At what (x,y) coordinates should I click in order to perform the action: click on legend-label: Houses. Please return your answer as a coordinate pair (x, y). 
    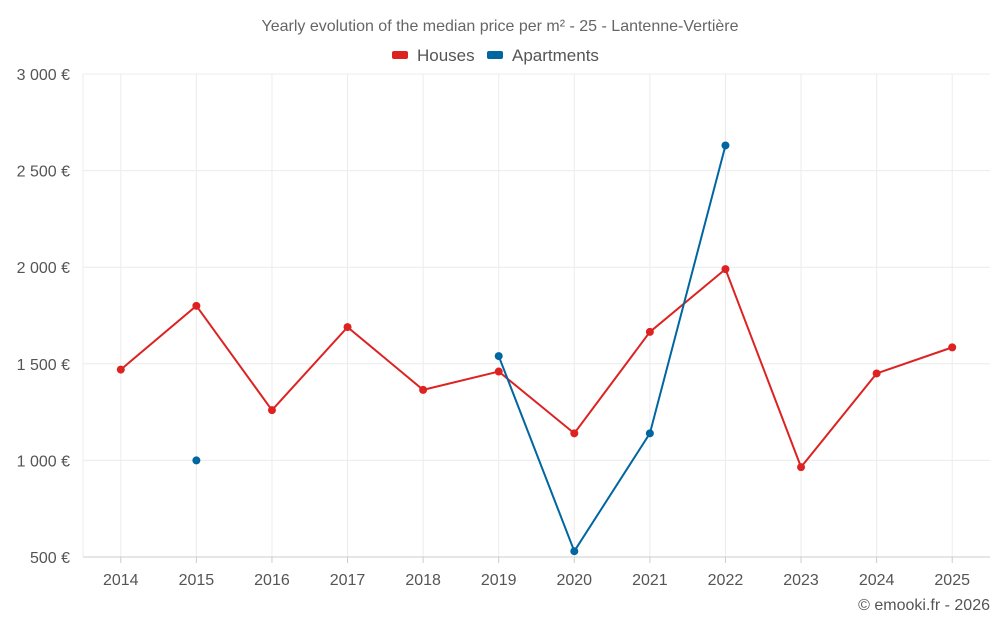
    Looking at the image, I should click on (446, 55).